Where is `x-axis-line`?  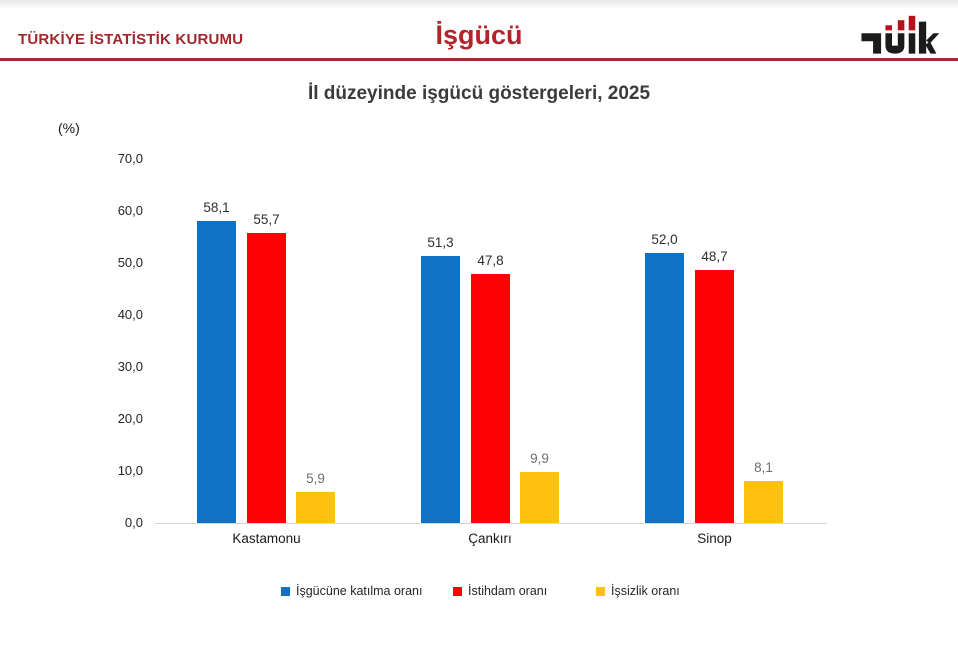
x-axis-line is located at coordinates (491, 523).